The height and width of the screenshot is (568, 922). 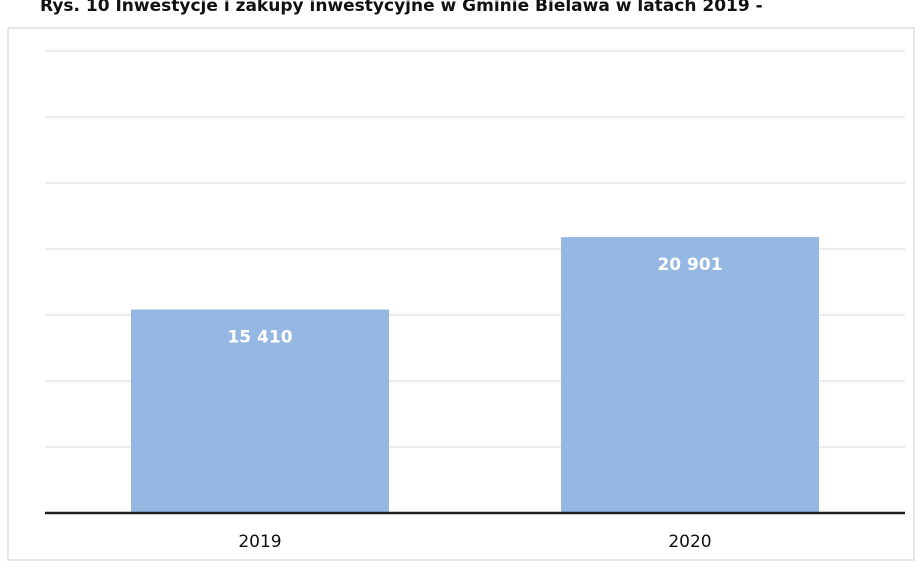 I want to click on x-tick-label: 2019, so click(x=259, y=542).